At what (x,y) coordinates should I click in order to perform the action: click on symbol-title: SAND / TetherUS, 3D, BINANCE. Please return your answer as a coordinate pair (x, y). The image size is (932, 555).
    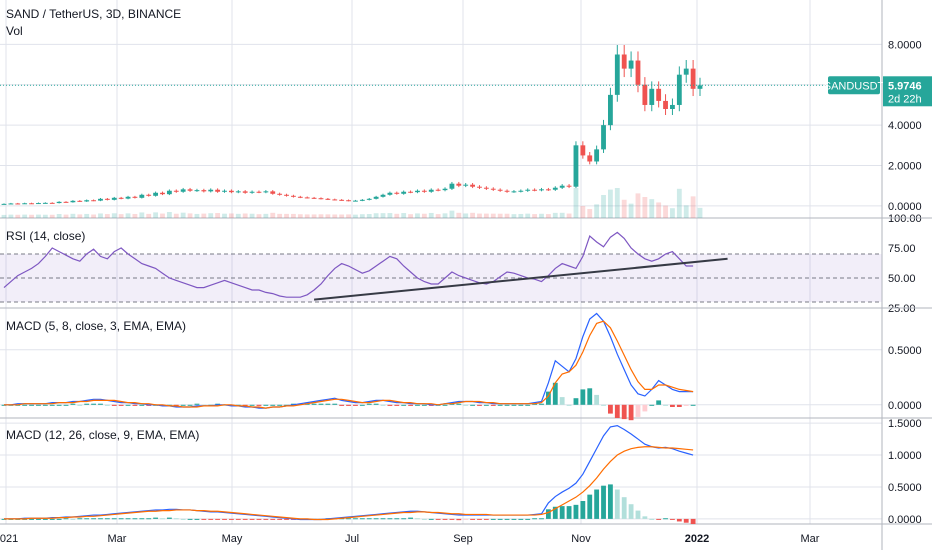
    Looking at the image, I should click on (94, 14).